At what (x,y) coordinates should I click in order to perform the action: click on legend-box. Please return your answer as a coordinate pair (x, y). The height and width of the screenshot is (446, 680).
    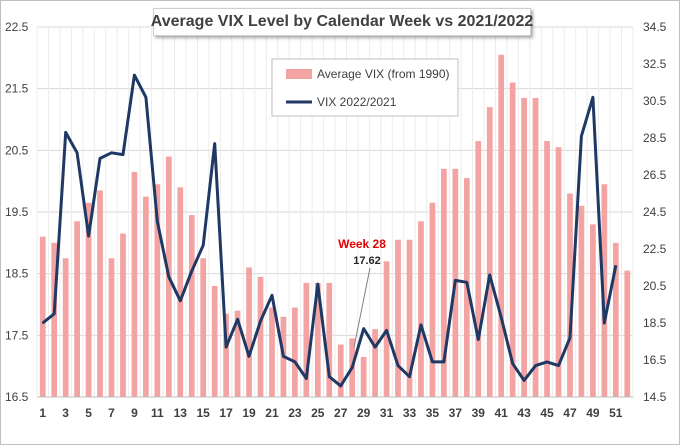
    Looking at the image, I should click on (365, 87).